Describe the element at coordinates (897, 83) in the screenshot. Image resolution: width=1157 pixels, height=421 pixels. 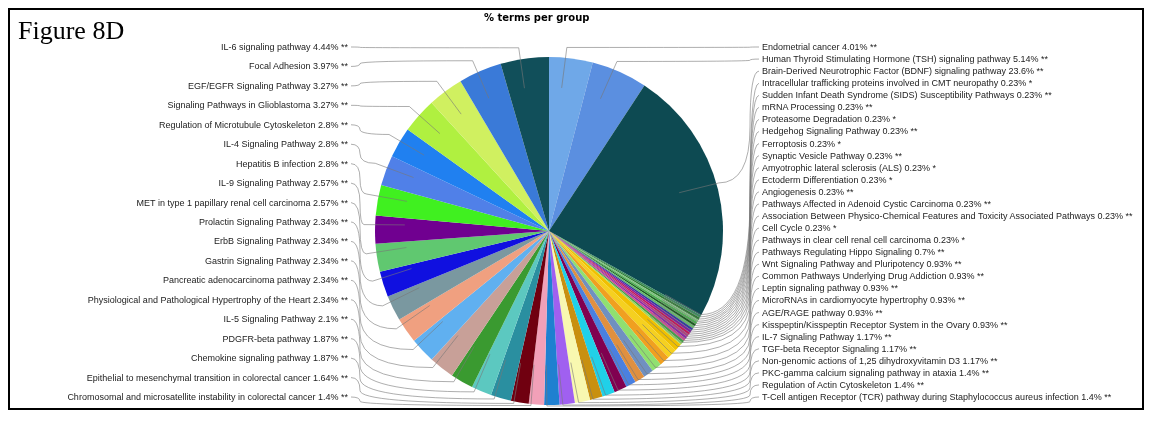
I see `slice-label: Intracellular trafficking proteins involved in CMT neuropathy 0.23% *` at that location.